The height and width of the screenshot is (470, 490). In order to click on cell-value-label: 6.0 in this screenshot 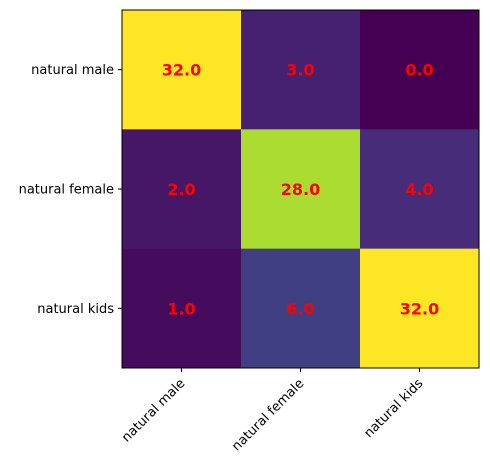, I will do `click(300, 308)`.